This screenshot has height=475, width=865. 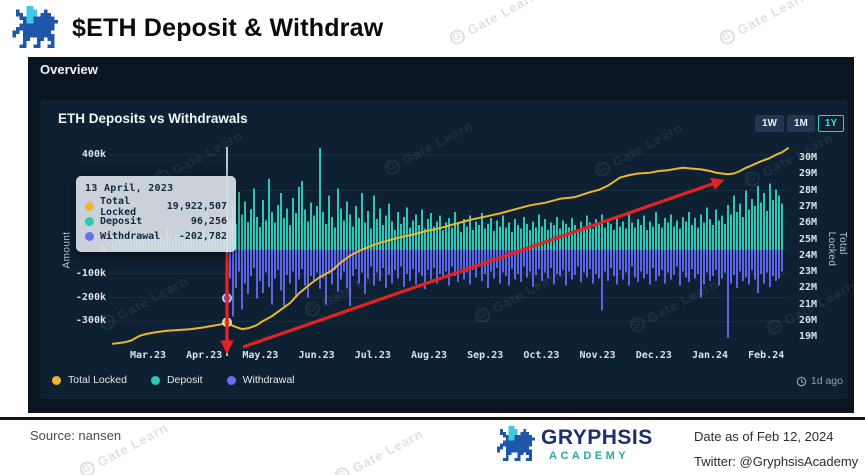 I want to click on range-button-1w: 1W, so click(x=769, y=123).